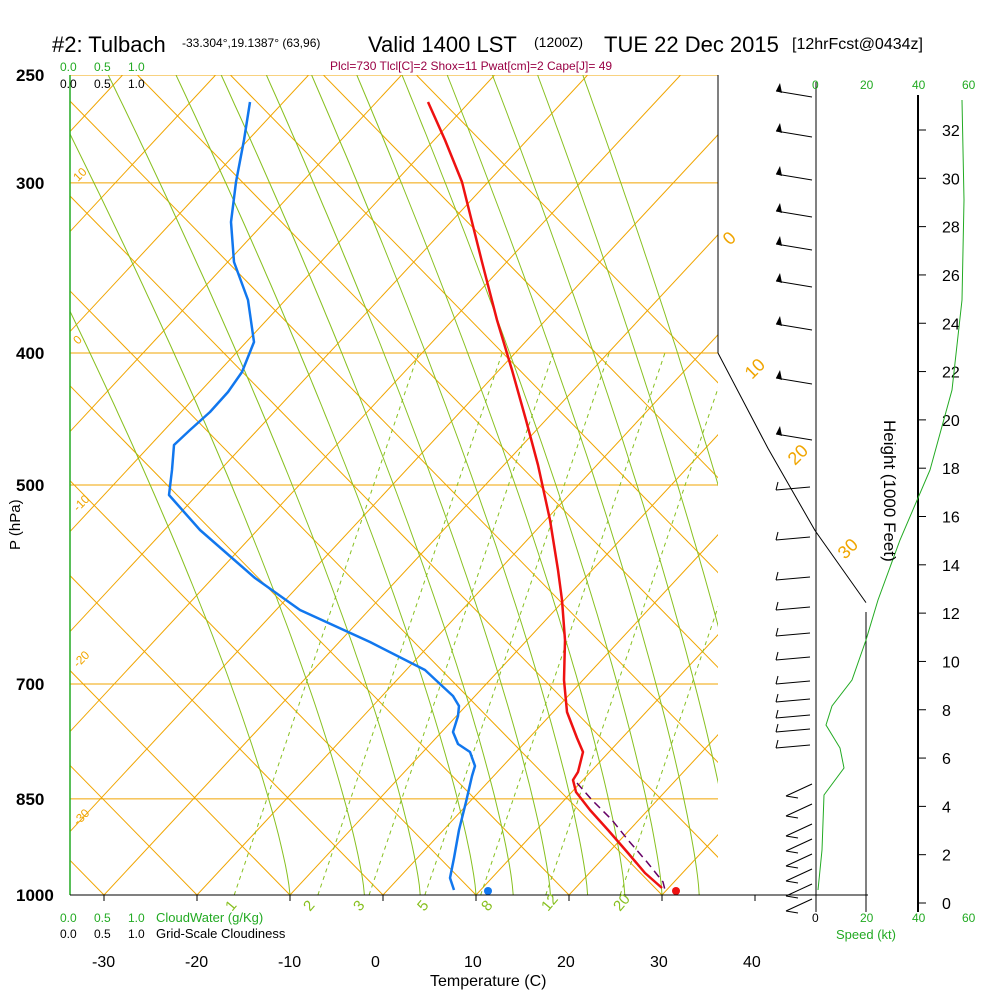 Image resolution: width=1000 pixels, height=1000 pixels. What do you see at coordinates (946, 904) in the screenshot?
I see `height-tick-label: 0` at bounding box center [946, 904].